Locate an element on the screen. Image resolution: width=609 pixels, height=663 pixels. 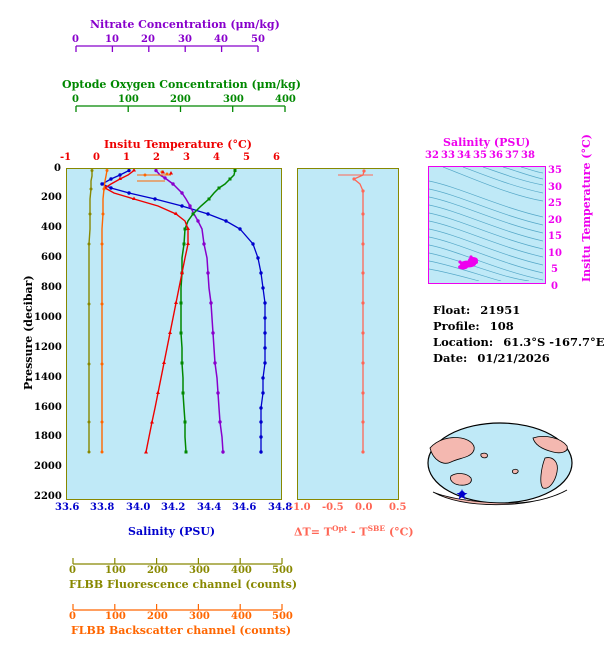
ts-salinity-ticks: 32 33 34 35 36 37 38 is located at coordinates (485, 158).